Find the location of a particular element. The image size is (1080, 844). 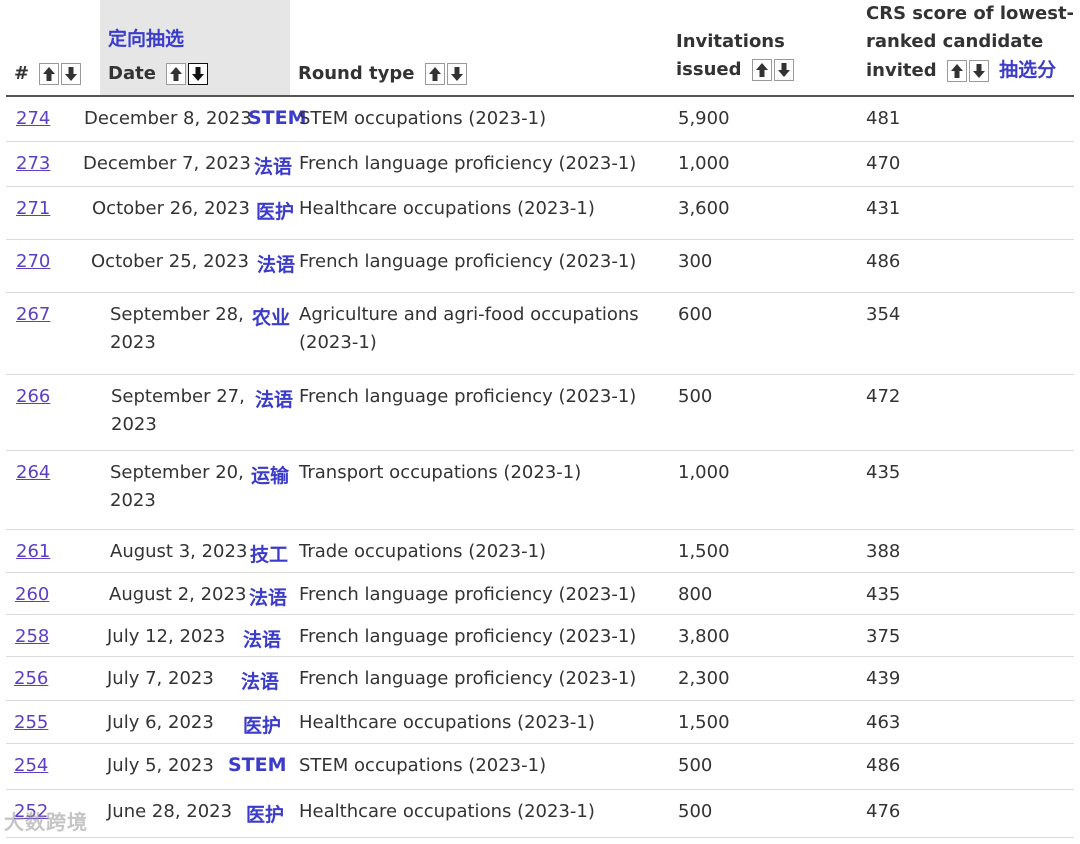

draw-number-link: 255 is located at coordinates (31, 722).